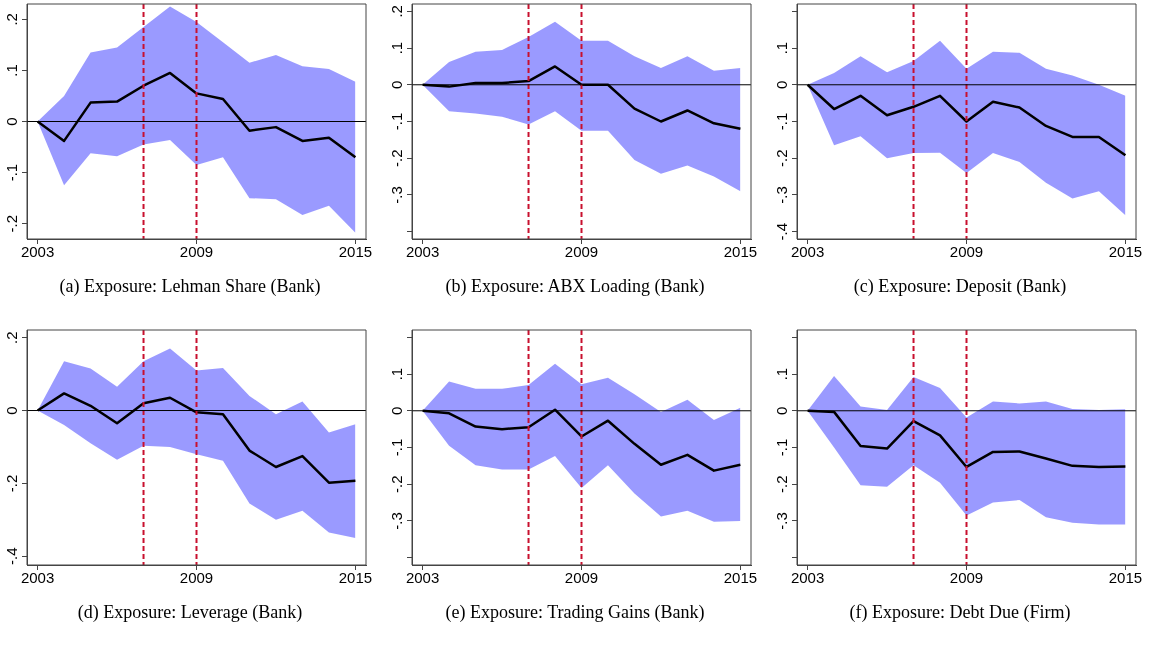 The height and width of the screenshot is (652, 1157). Describe the element at coordinates (190, 286) in the screenshot. I see `text: (a) Exposure: Lehman Share (Bank)` at that location.